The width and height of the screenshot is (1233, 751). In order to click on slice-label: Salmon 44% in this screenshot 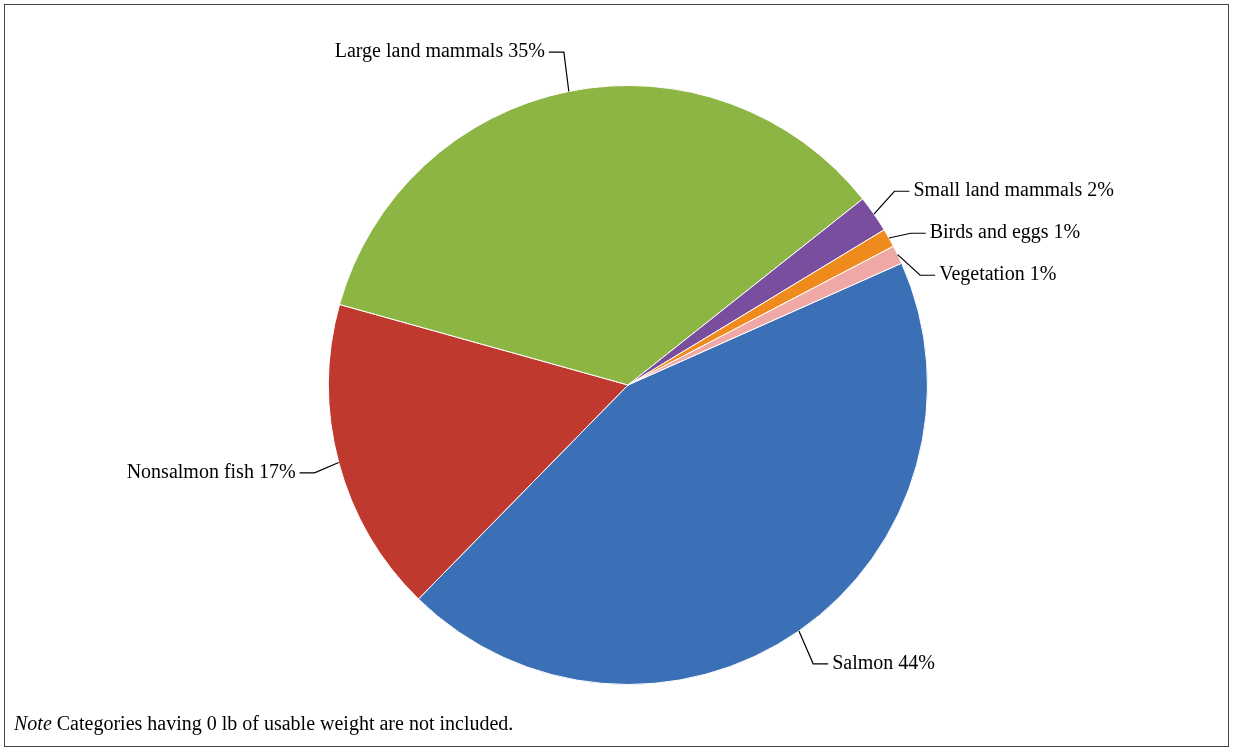, I will do `click(883, 662)`.